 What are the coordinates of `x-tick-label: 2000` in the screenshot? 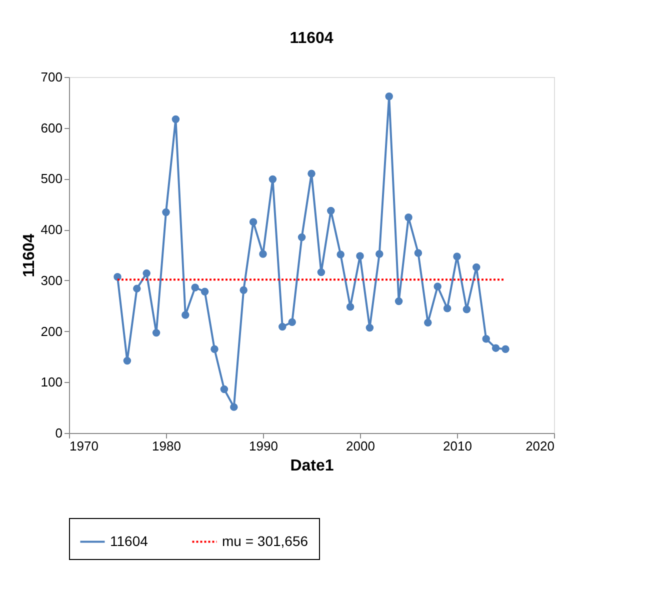 It's located at (360, 446).